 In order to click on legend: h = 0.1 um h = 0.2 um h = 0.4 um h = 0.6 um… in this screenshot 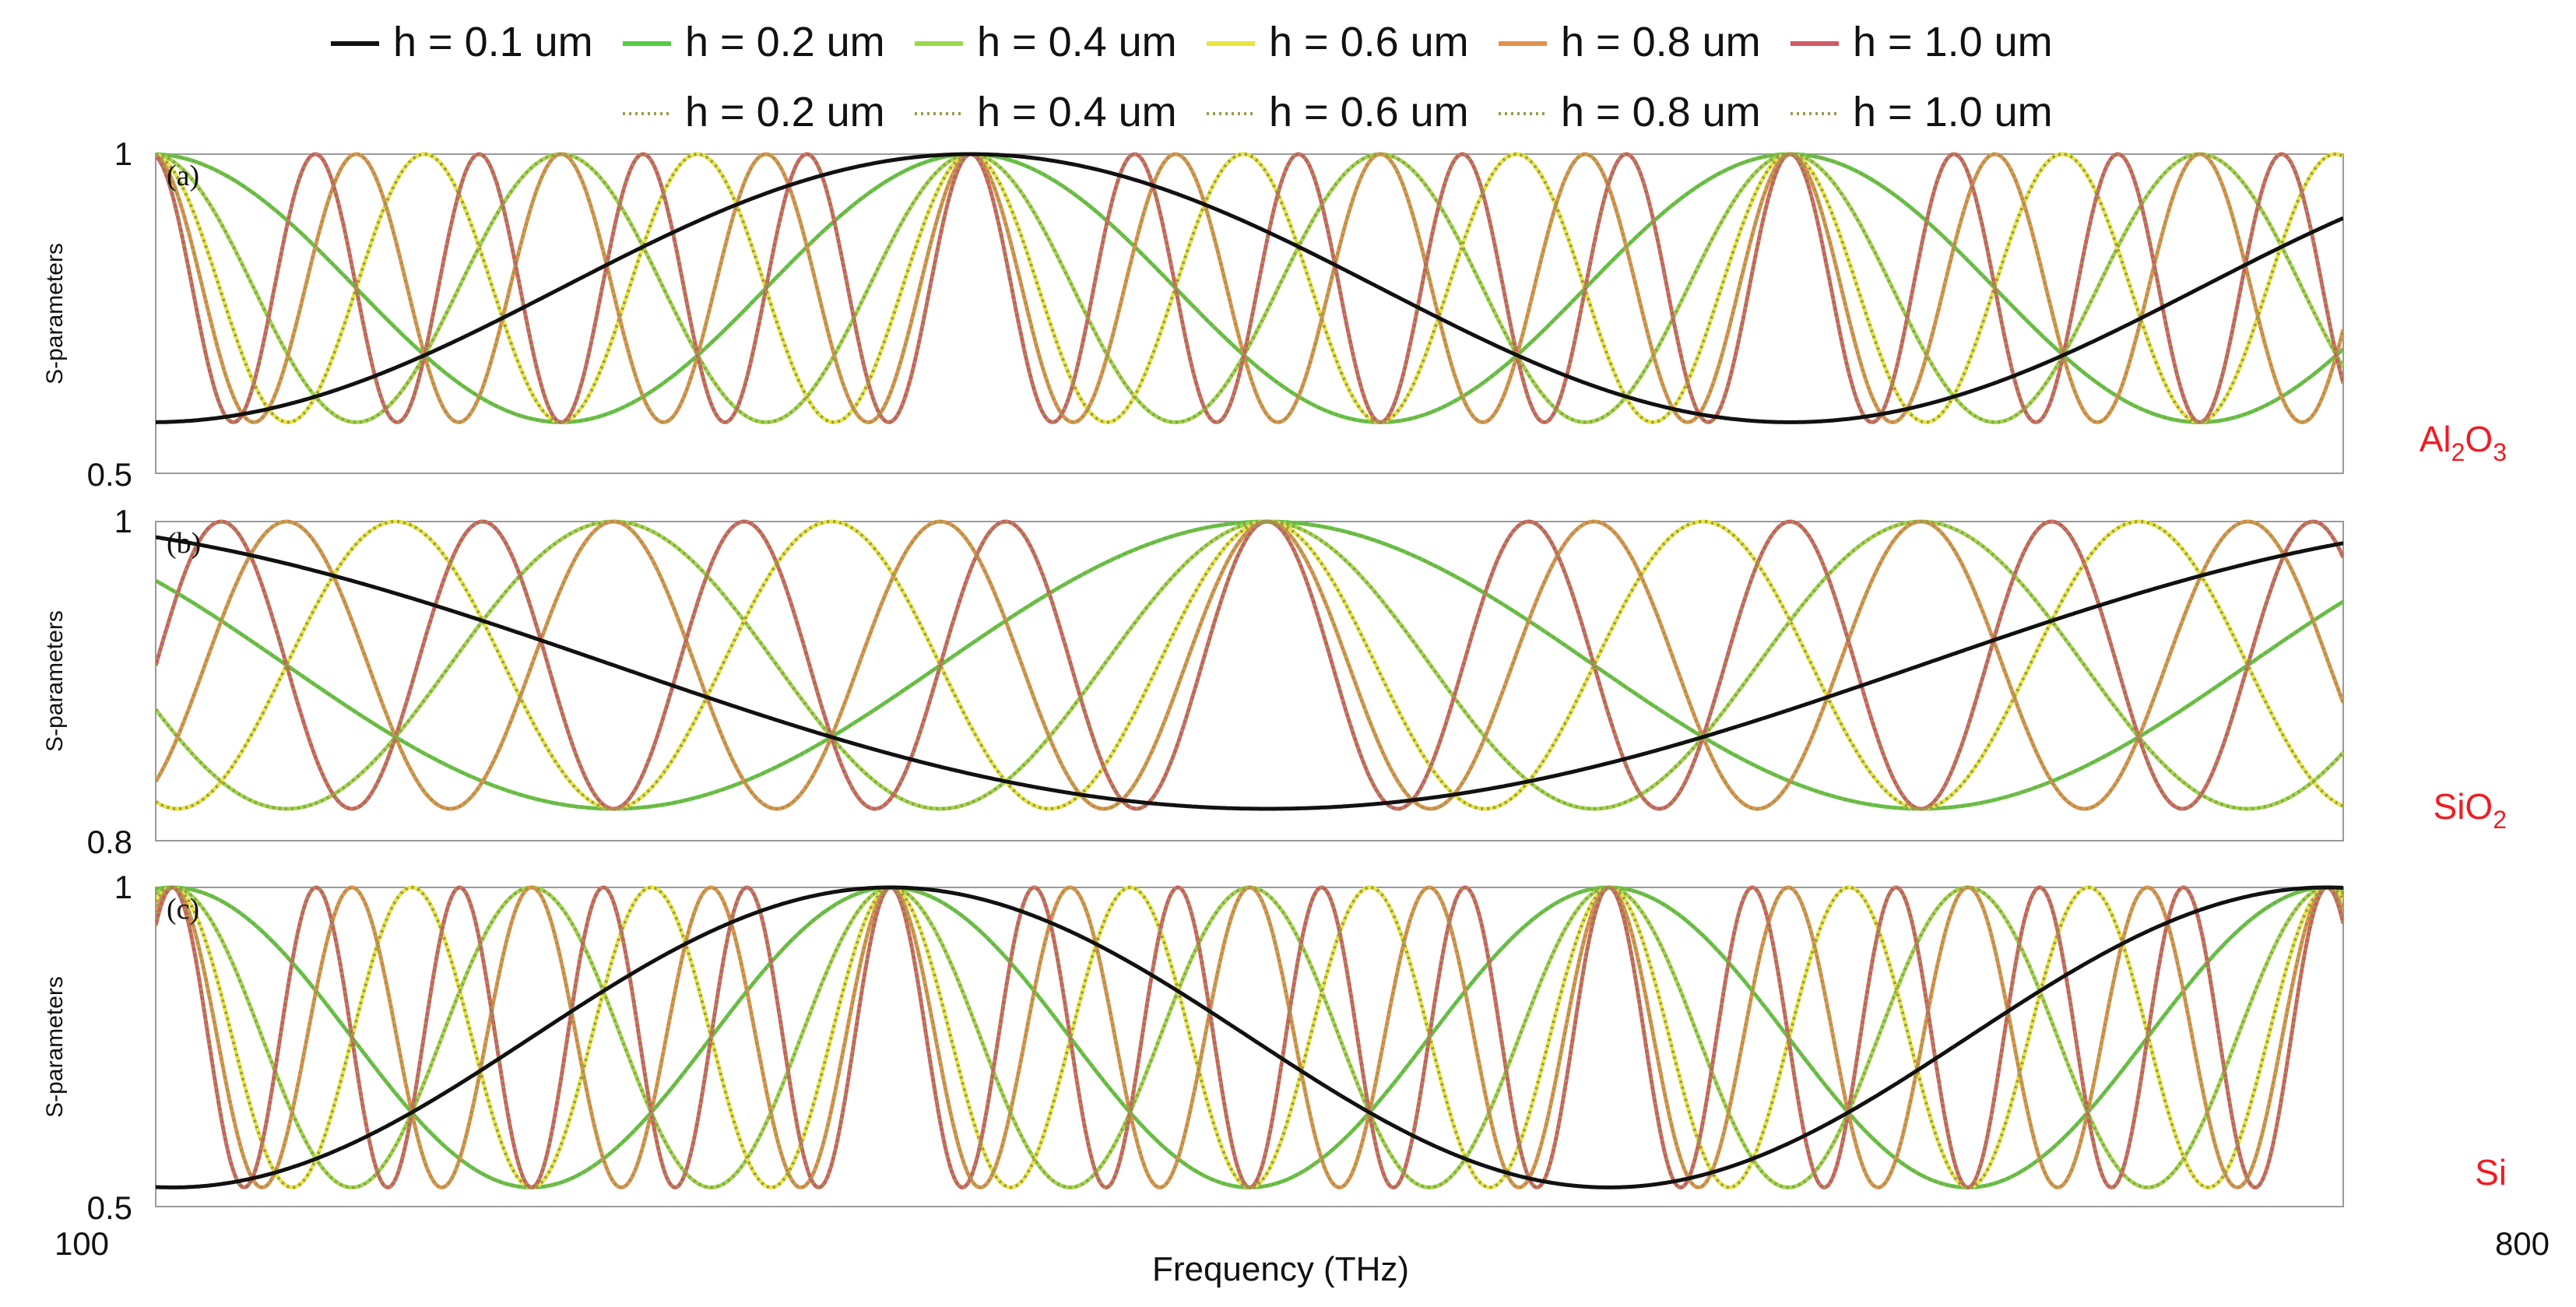, I will do `click(1192, 77)`.